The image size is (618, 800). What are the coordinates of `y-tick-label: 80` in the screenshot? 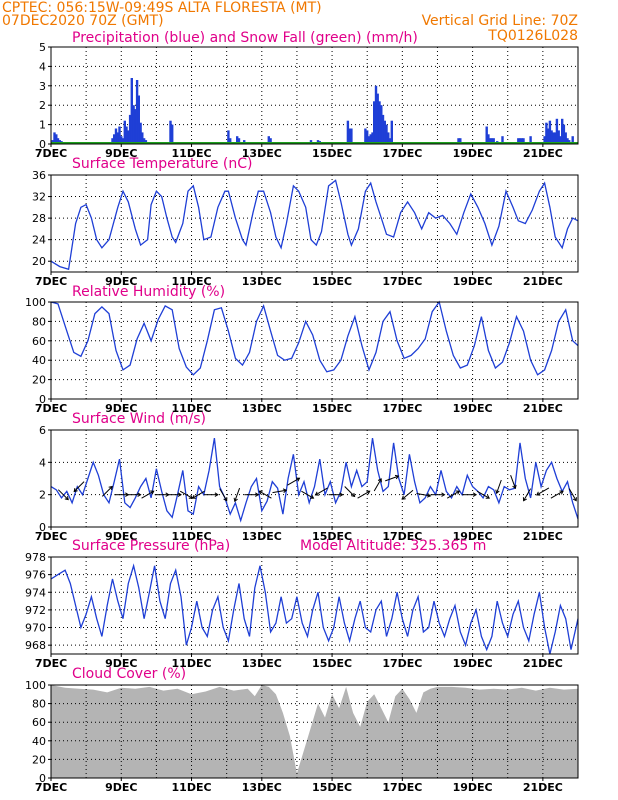 It's located at (39, 704).